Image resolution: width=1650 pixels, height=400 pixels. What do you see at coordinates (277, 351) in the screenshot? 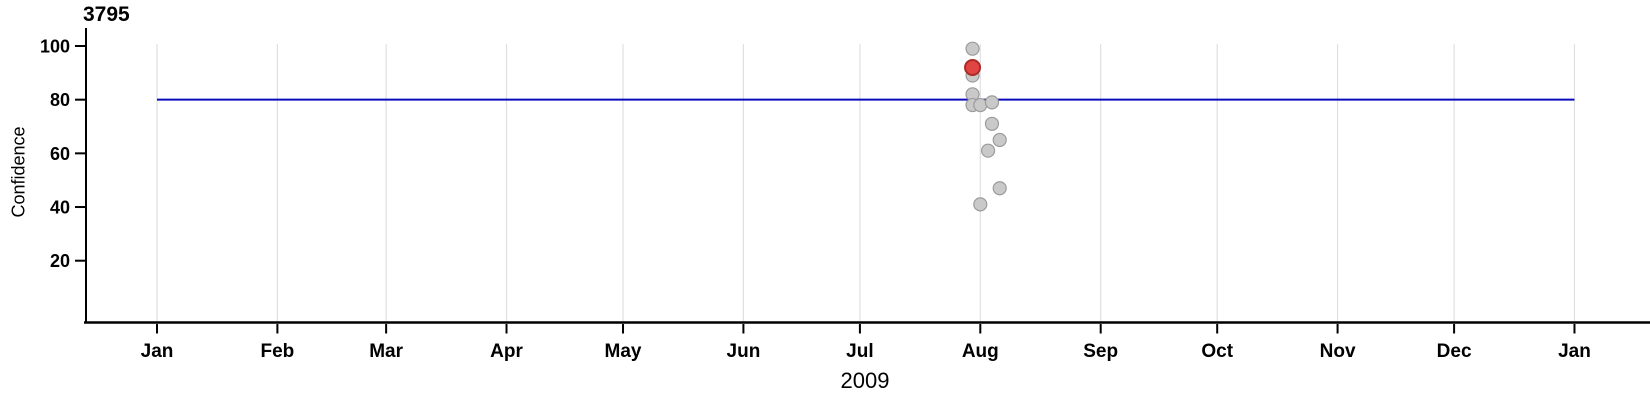
I see `month-tick-label: Feb` at bounding box center [277, 351].